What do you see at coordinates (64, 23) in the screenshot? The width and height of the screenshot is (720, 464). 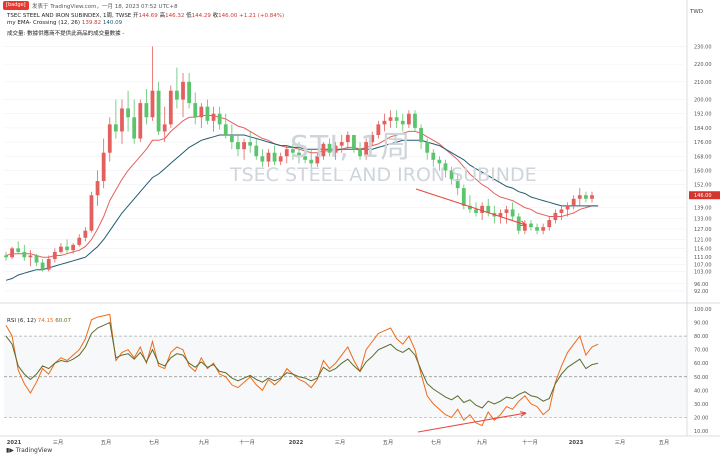 I see `ema-legend: my EMA- Crossing (12, 26) 139.82 140.09` at bounding box center [64, 23].